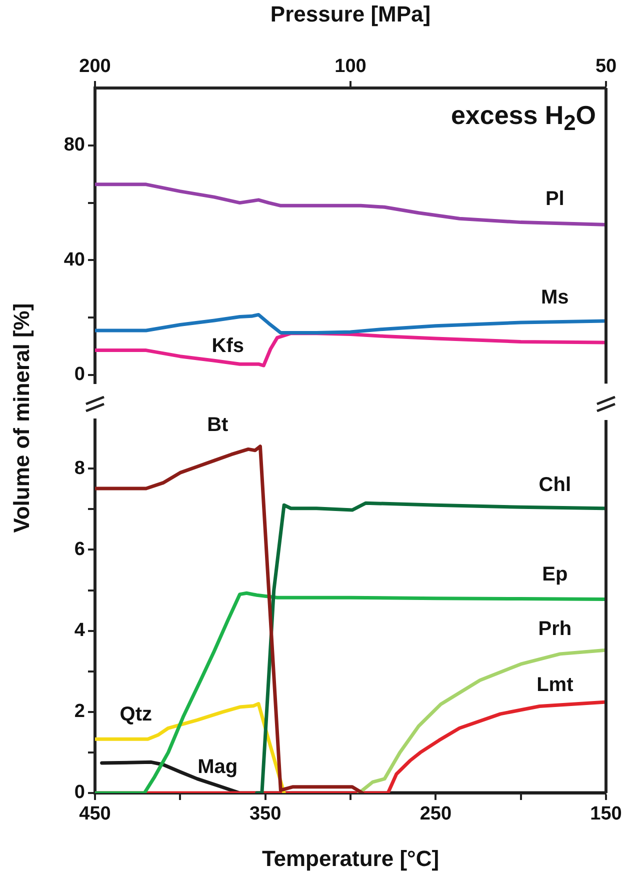  Describe the element at coordinates (265, 814) in the screenshot. I see `x-tick-label: 350` at that location.